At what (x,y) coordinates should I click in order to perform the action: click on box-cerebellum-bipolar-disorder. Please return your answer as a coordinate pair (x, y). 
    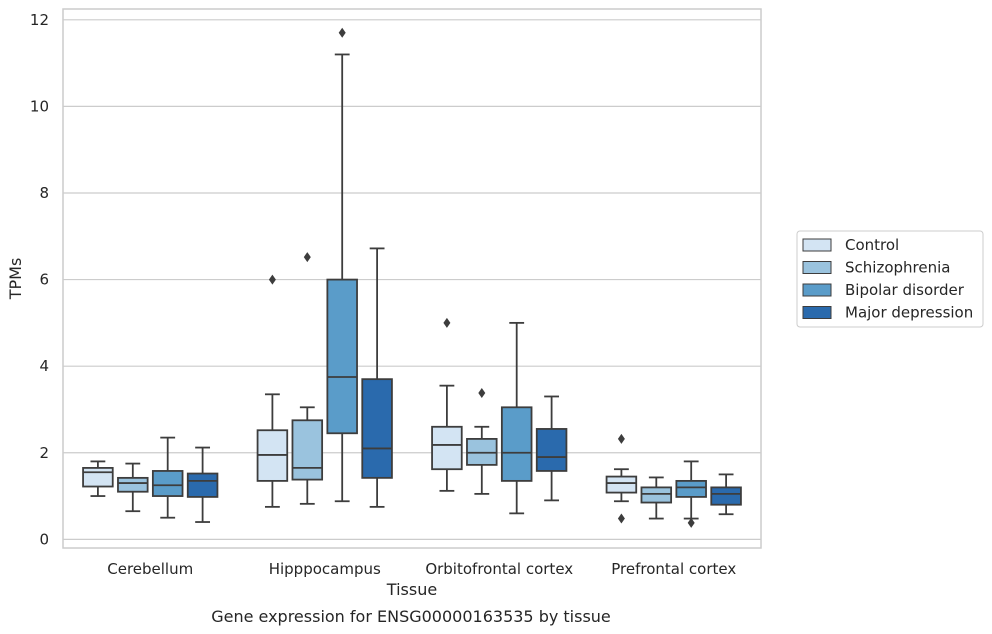
    Looking at the image, I should click on (167, 477).